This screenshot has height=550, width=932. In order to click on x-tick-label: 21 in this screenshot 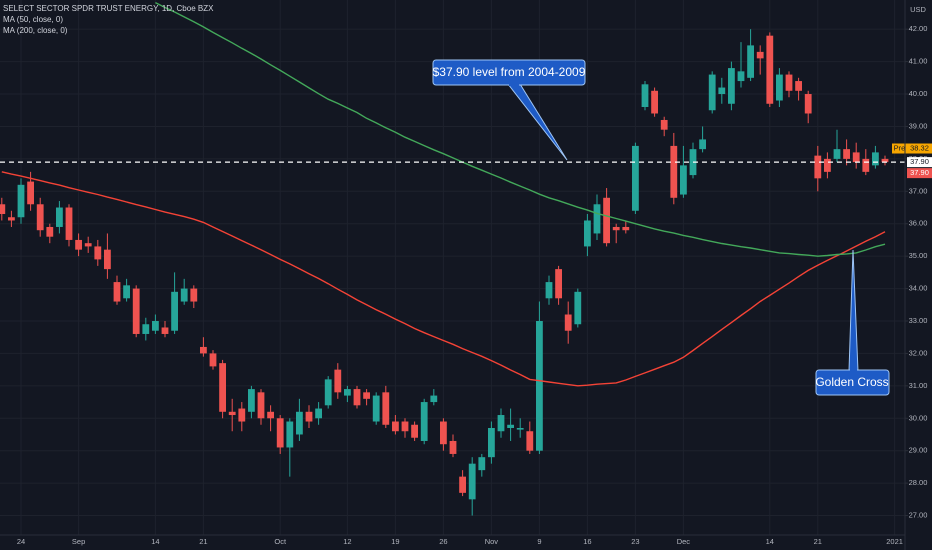, I will do `click(818, 541)`.